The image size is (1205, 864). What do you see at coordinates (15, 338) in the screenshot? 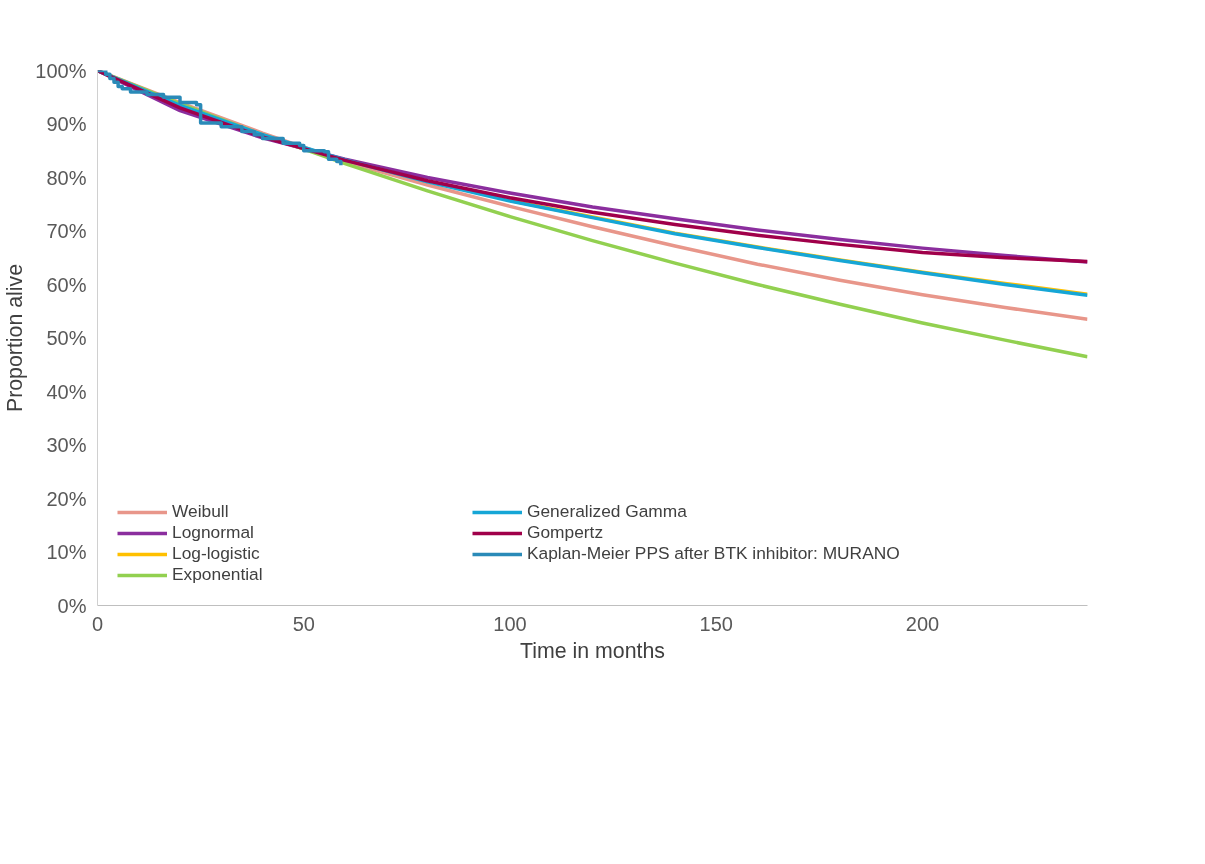
I see `y-axis-title: Proportion alive` at bounding box center [15, 338].